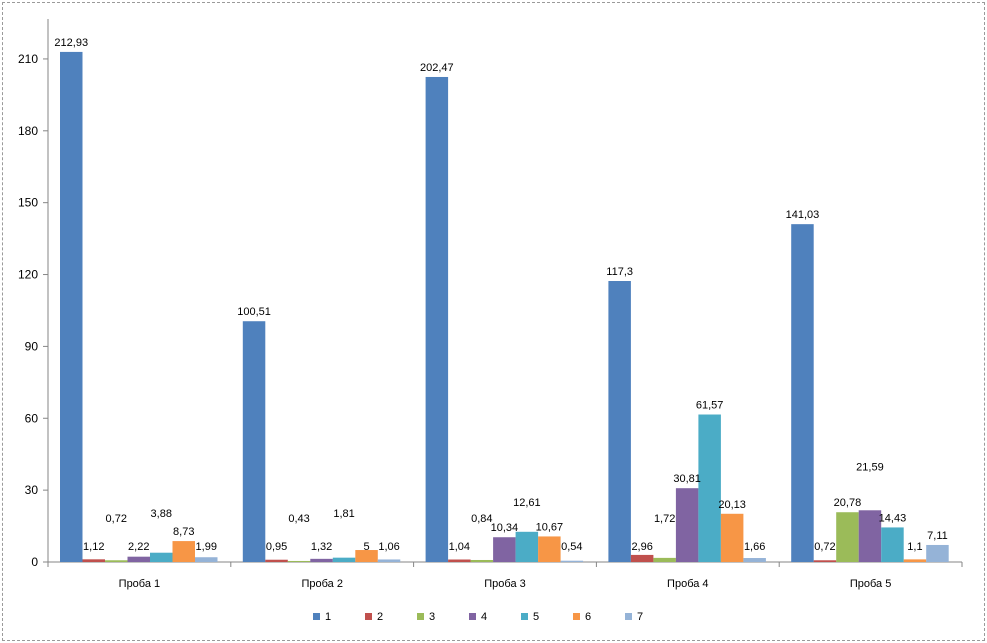 The width and height of the screenshot is (987, 643). I want to click on y-tick-label: 210, so click(28, 59).